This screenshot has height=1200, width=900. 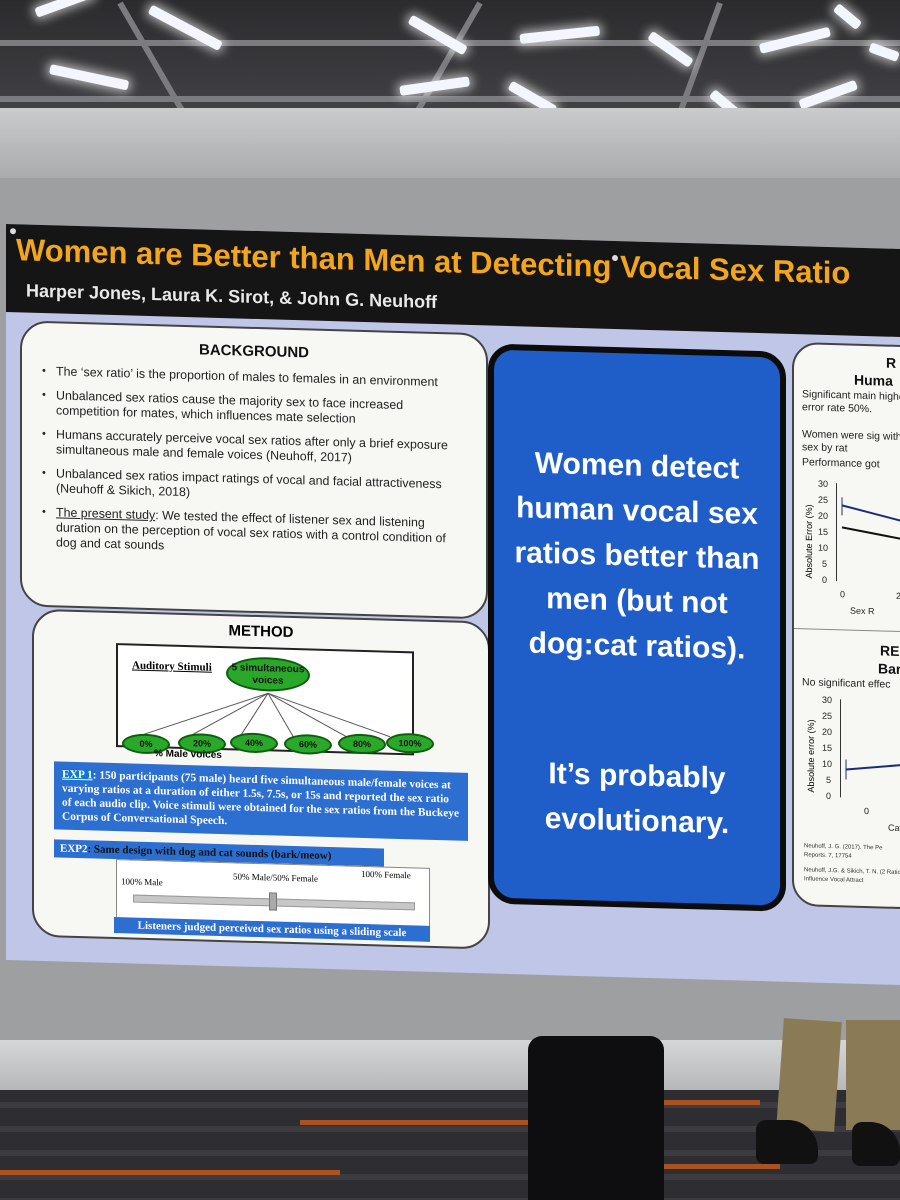 What do you see at coordinates (273, 901) in the screenshot?
I see `slider-thumb` at bounding box center [273, 901].